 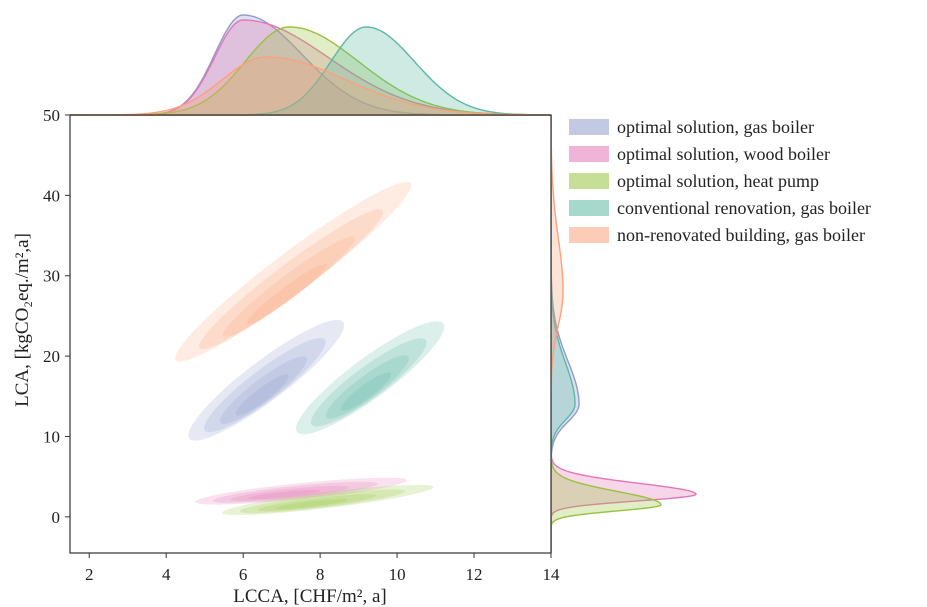 What do you see at coordinates (310, 86) in the screenshot?
I see `top-density-non-renovated-building-gas-boiler` at bounding box center [310, 86].